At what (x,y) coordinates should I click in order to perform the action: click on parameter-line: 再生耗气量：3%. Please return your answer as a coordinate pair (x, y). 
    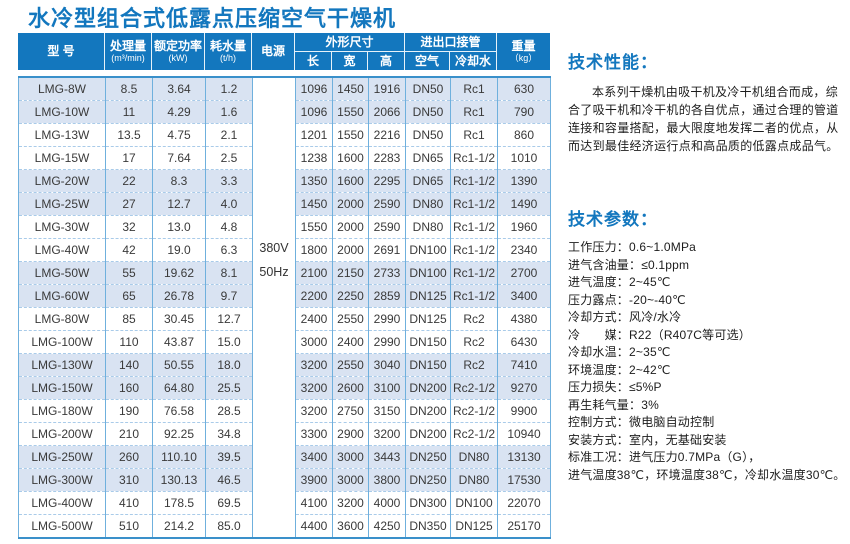
    Looking at the image, I should click on (613, 404).